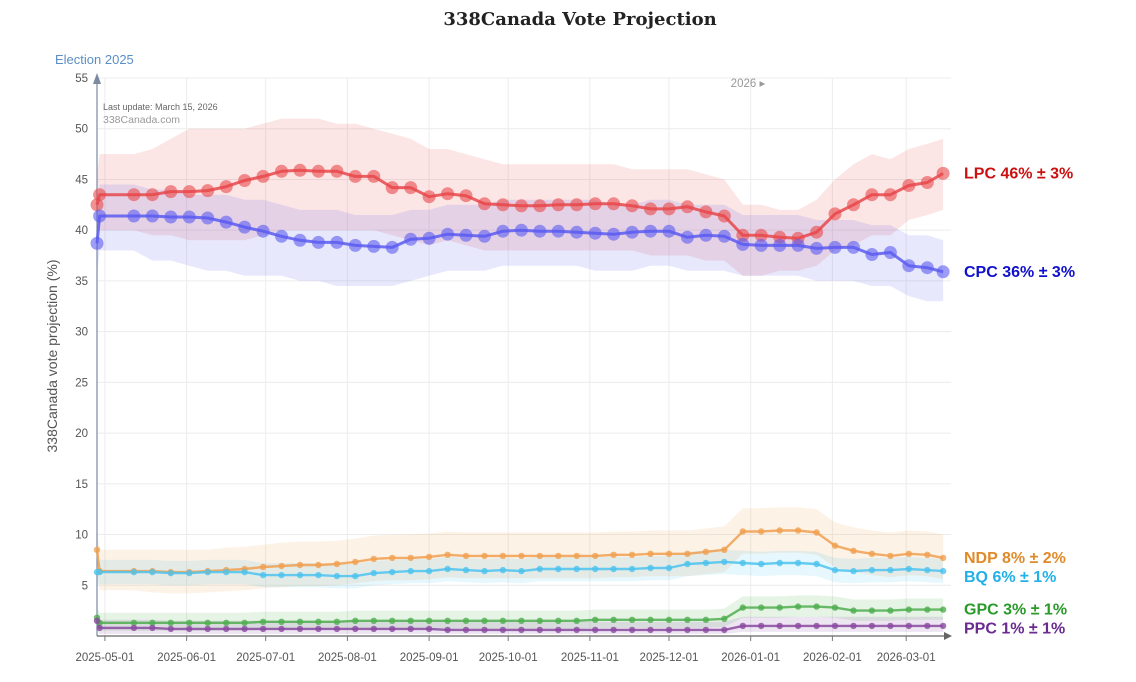 The height and width of the screenshot is (682, 1136). Describe the element at coordinates (186, 658) in the screenshot. I see `x-tick-label: 2025-06-01` at that location.